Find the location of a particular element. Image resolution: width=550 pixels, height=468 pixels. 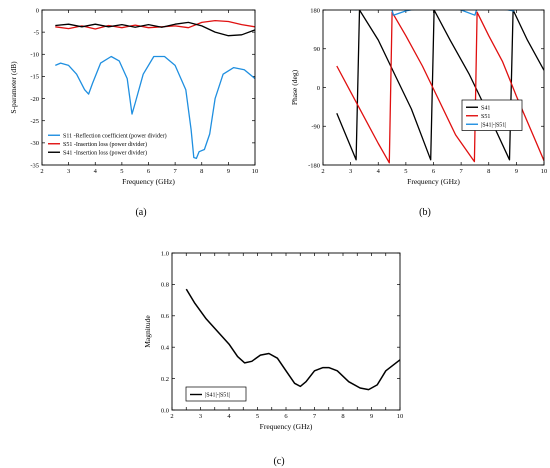

legend-label-3: S41 -Insertion loss (power divider) is located at coordinates (105, 152).